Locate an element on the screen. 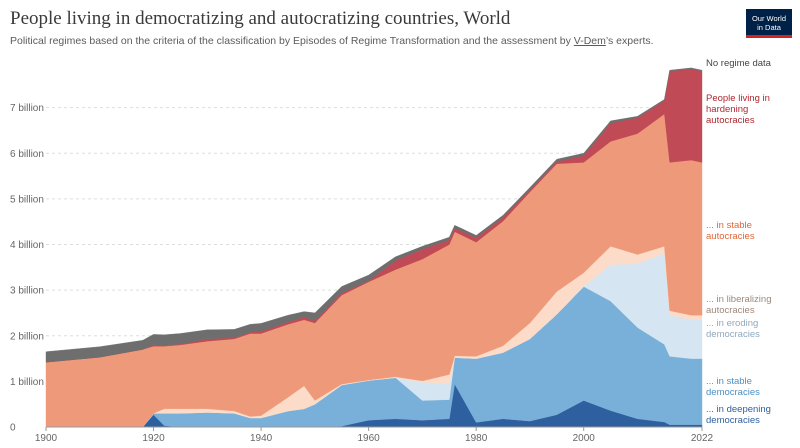 The width and height of the screenshot is (800, 448). y-tick-label: 6 billion is located at coordinates (27, 154).